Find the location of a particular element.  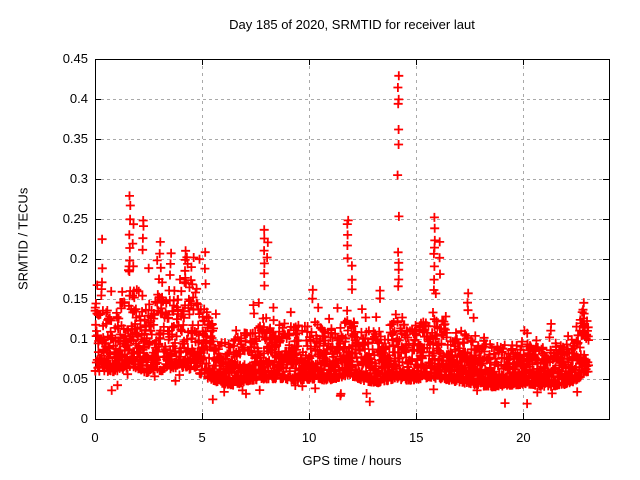

y-tick-label: 0.1 is located at coordinates (78, 338).